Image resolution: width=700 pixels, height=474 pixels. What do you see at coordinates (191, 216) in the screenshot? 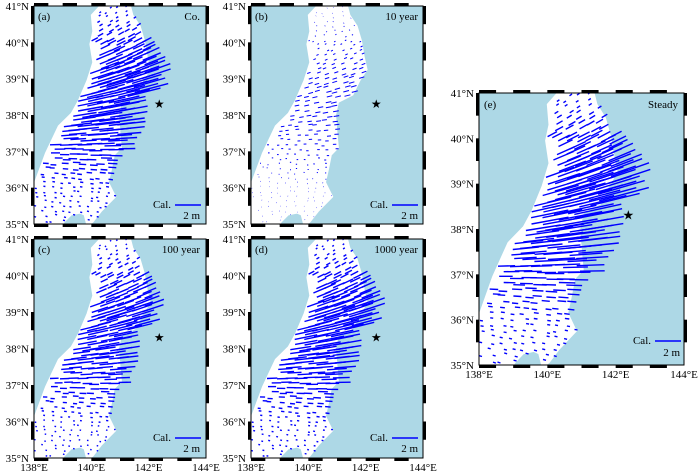
I see `scale-value: 2 m` at bounding box center [191, 216].